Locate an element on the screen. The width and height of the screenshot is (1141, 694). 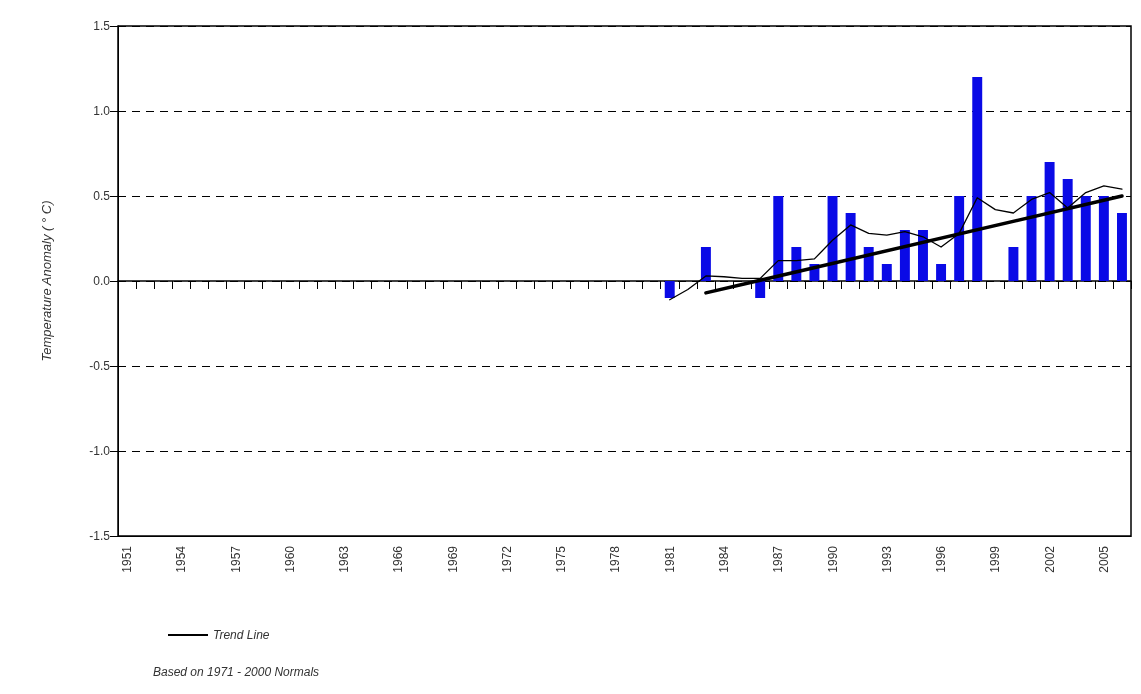
x-tick-label: 1981 is located at coordinates (669, 559).